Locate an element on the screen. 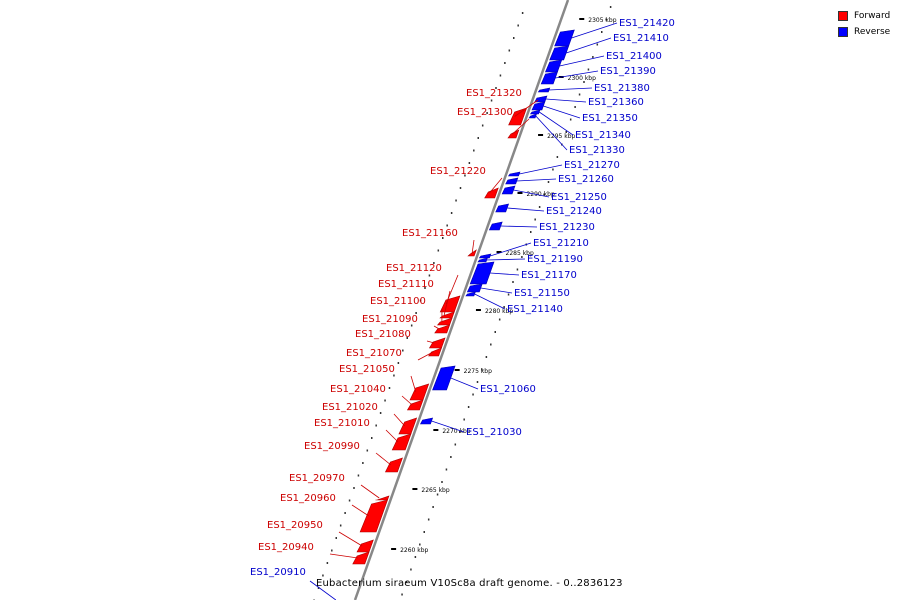  legend-reverse-label: Reverse is located at coordinates (872, 32).